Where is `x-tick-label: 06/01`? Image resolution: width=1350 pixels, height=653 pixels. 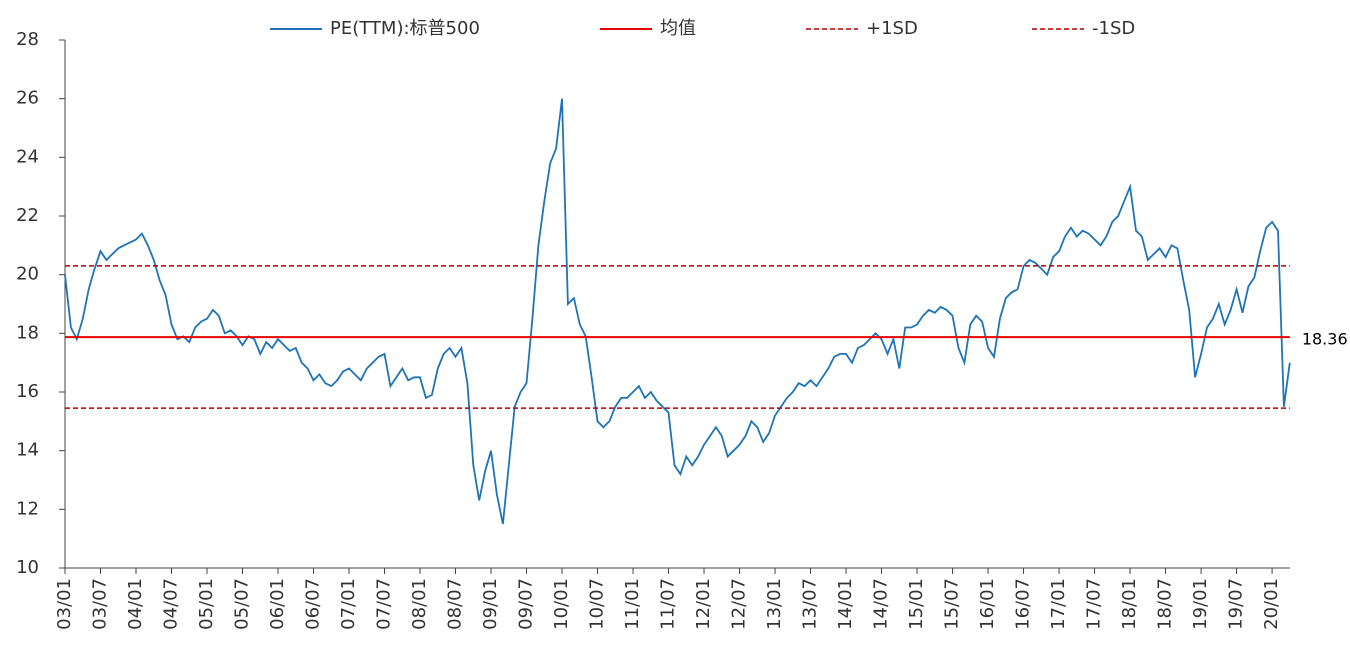 x-tick-label: 06/01 is located at coordinates (277, 604).